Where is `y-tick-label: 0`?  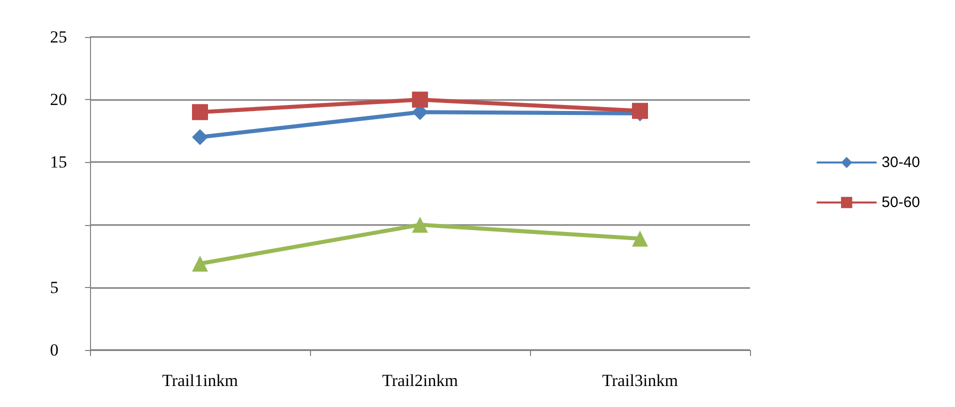
y-tick-label: 0 is located at coordinates (54, 350).